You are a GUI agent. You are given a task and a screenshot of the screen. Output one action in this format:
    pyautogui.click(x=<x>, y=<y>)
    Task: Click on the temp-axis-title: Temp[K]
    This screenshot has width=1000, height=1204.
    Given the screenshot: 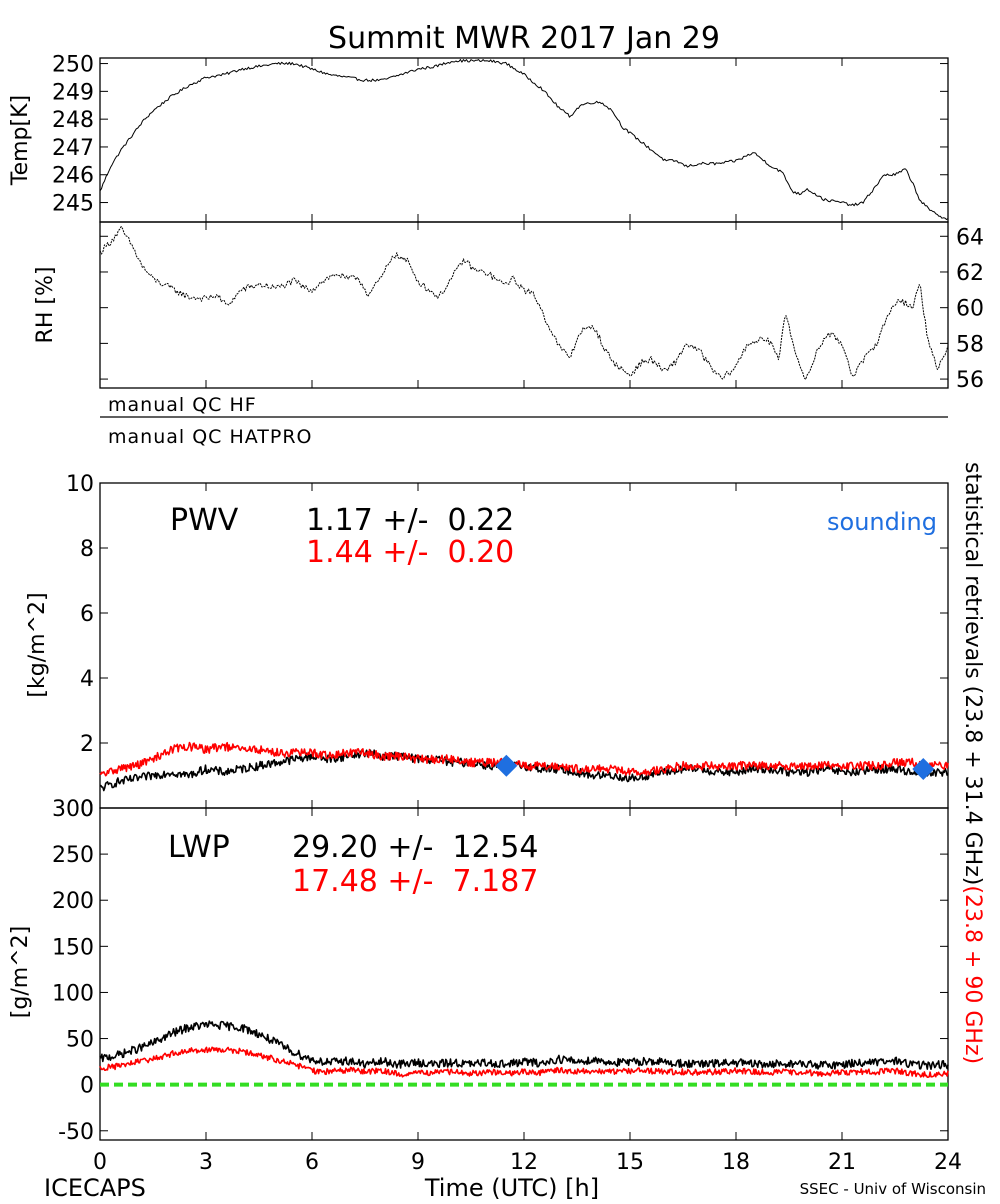 What is the action you would take?
    pyautogui.click(x=20, y=140)
    